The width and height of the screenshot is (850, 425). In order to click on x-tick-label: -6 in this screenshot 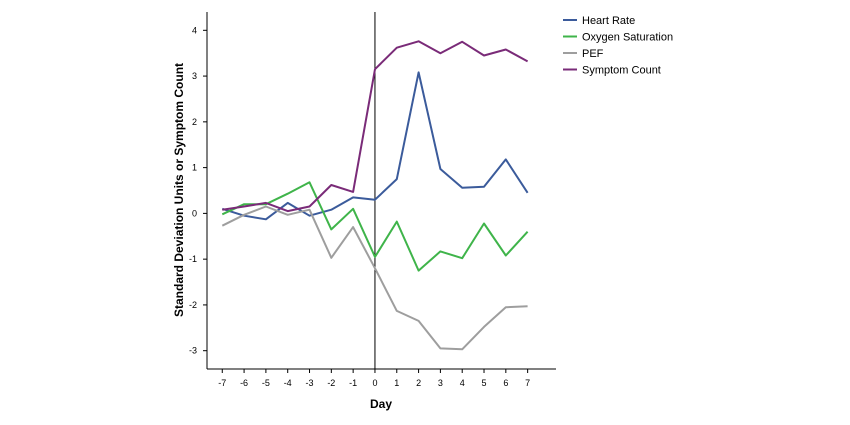, I will do `click(244, 383)`.